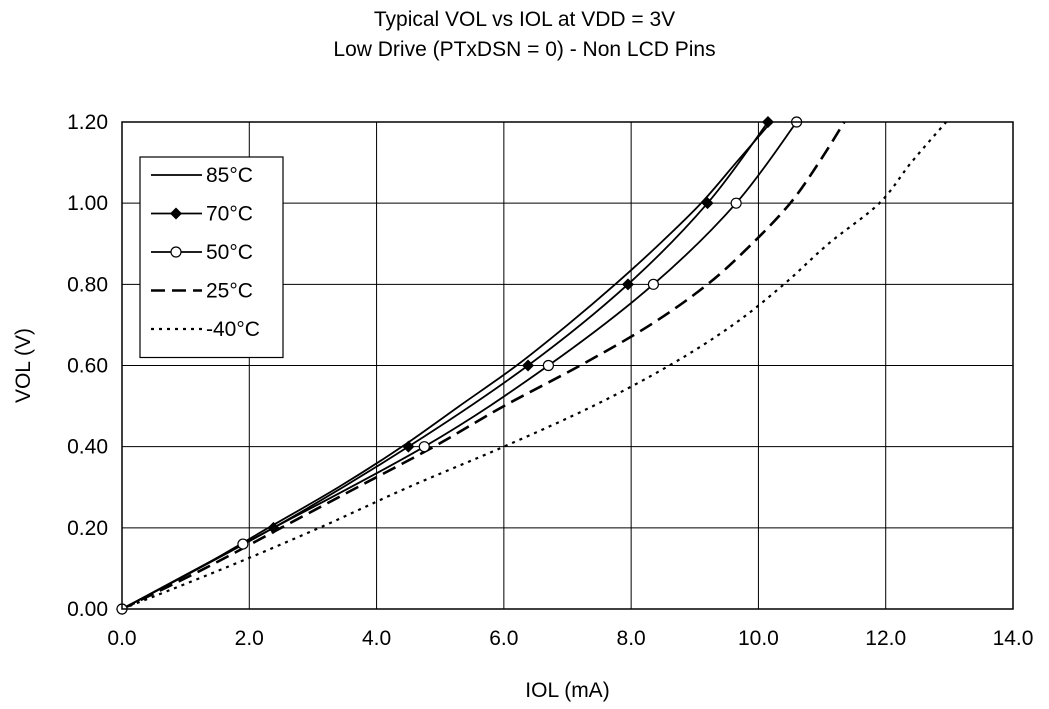 Image resolution: width=1049 pixels, height=709 pixels. Describe the element at coordinates (631, 638) in the screenshot. I see `x-tick-label: 8.0` at that location.